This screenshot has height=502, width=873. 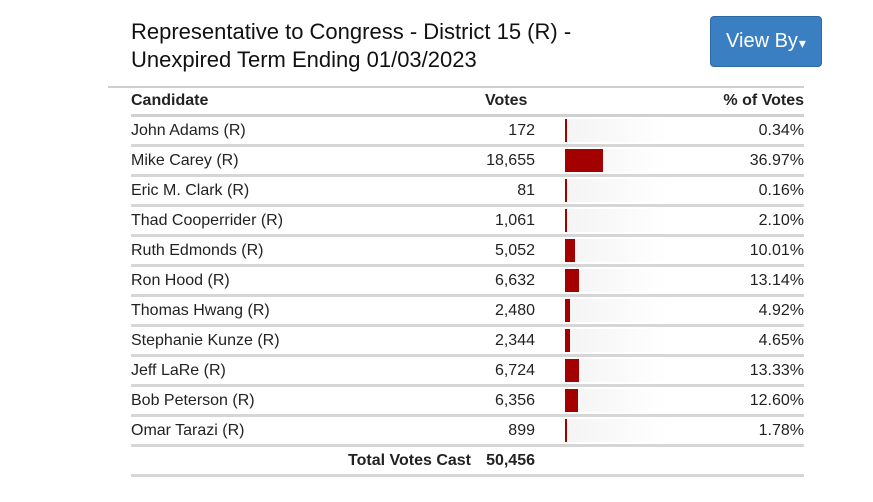 What do you see at coordinates (521, 130) in the screenshot?
I see `candidate-votes-value: 172` at bounding box center [521, 130].